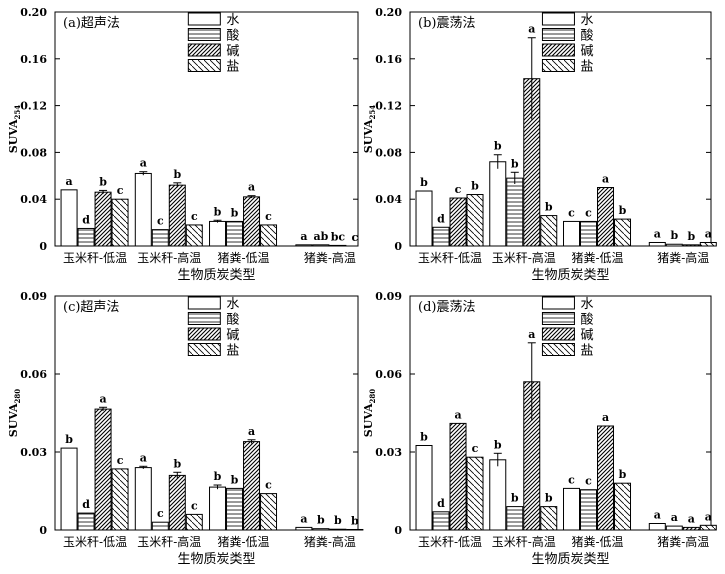 The height and width of the screenshot is (574, 725). Describe the element at coordinates (570, 275) in the screenshot. I see `x-axis-label: 生物质炭类型` at that location.